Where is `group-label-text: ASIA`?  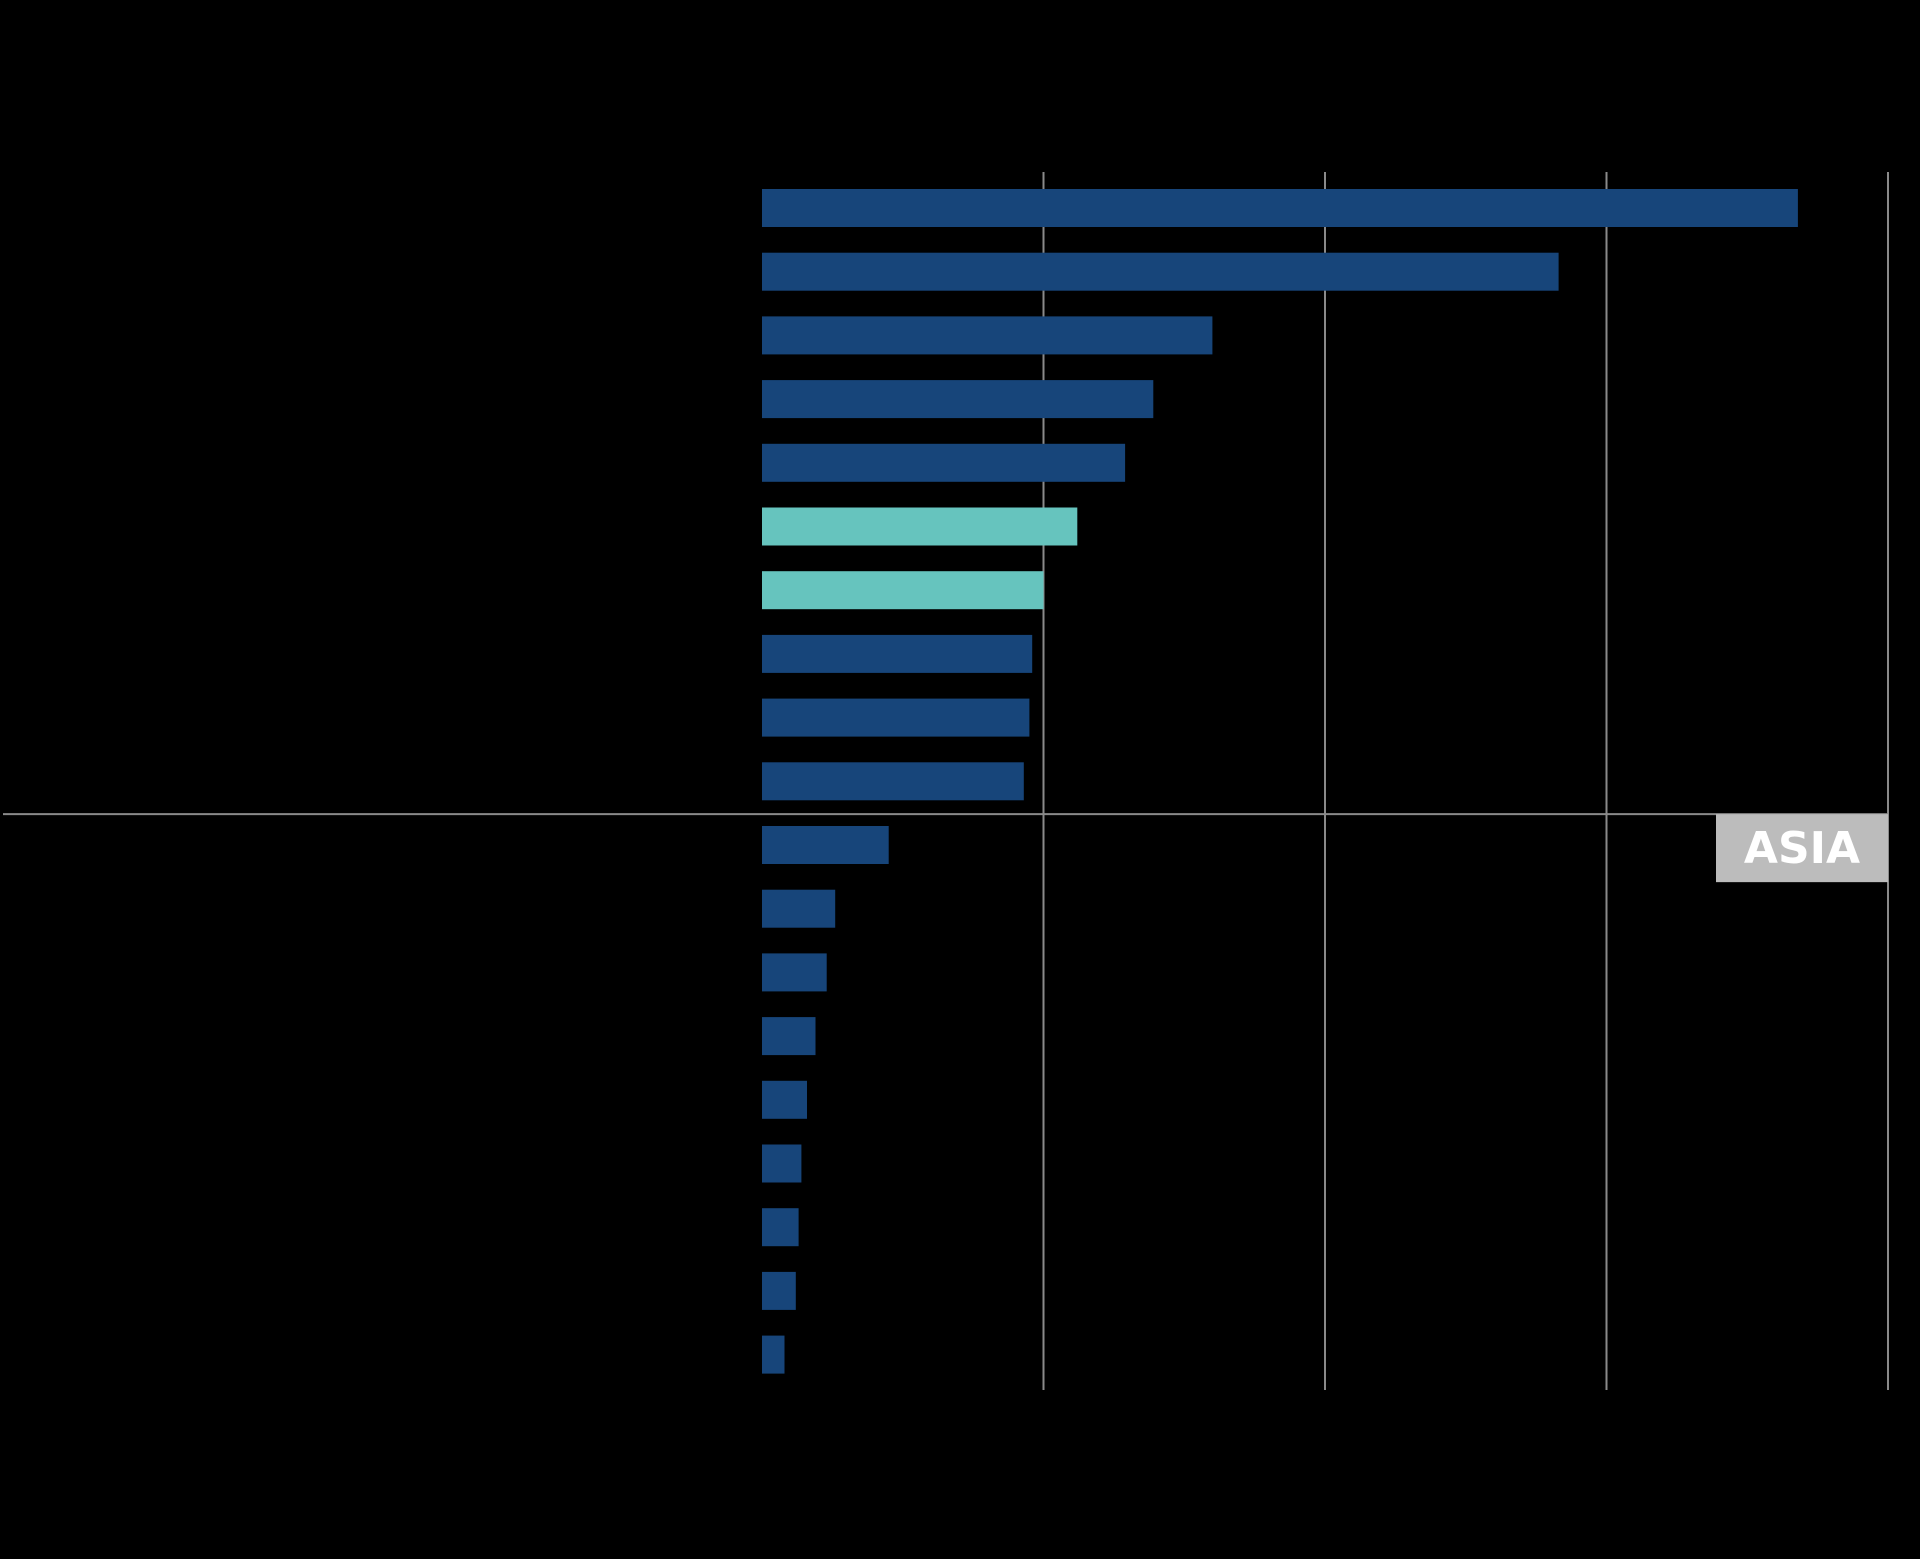
group-label-text: ASIA is located at coordinates (1802, 848).